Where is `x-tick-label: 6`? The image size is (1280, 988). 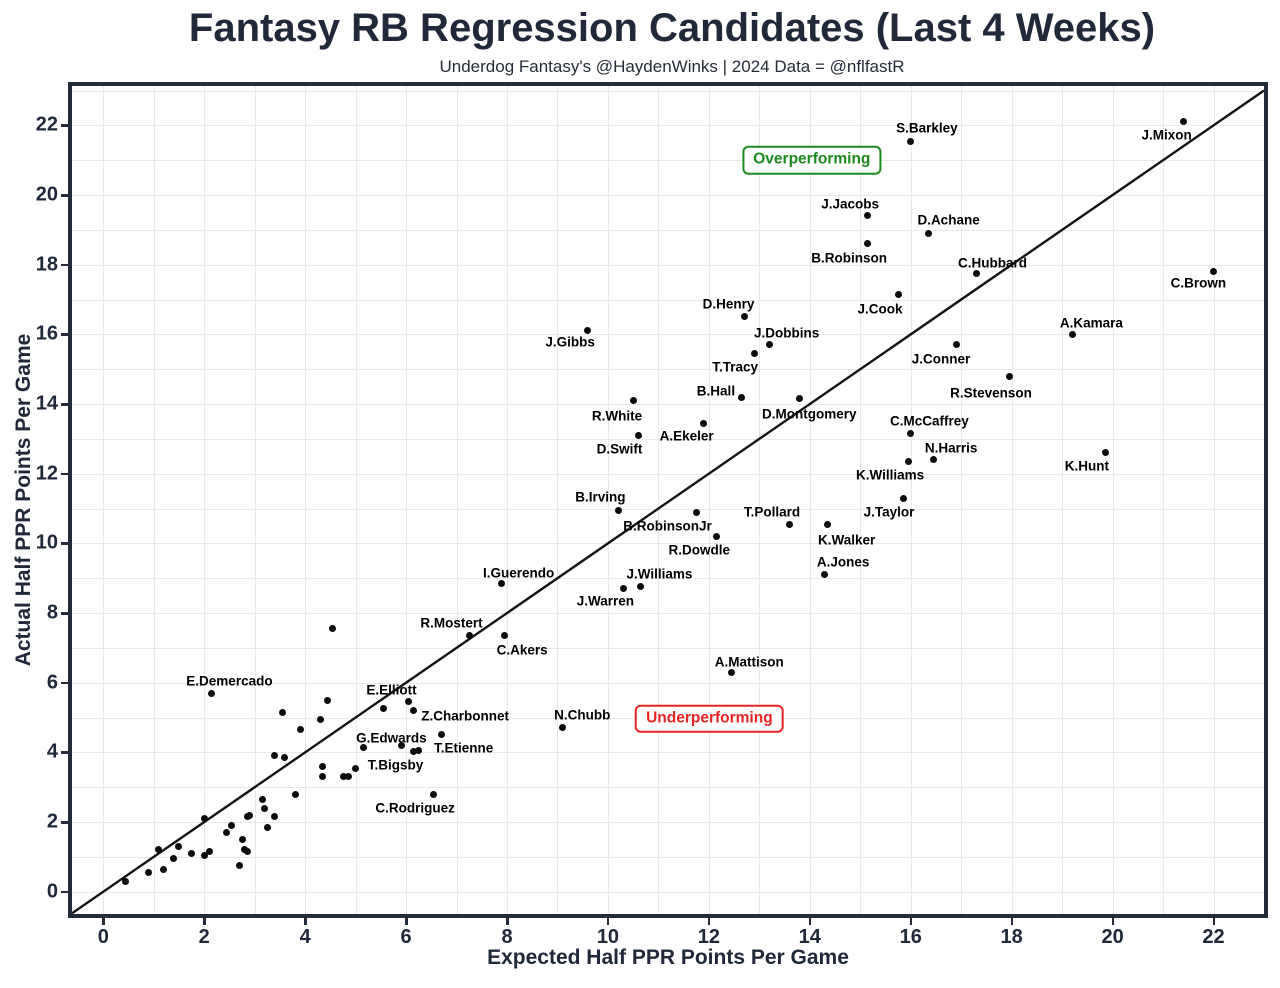 x-tick-label: 6 is located at coordinates (406, 937).